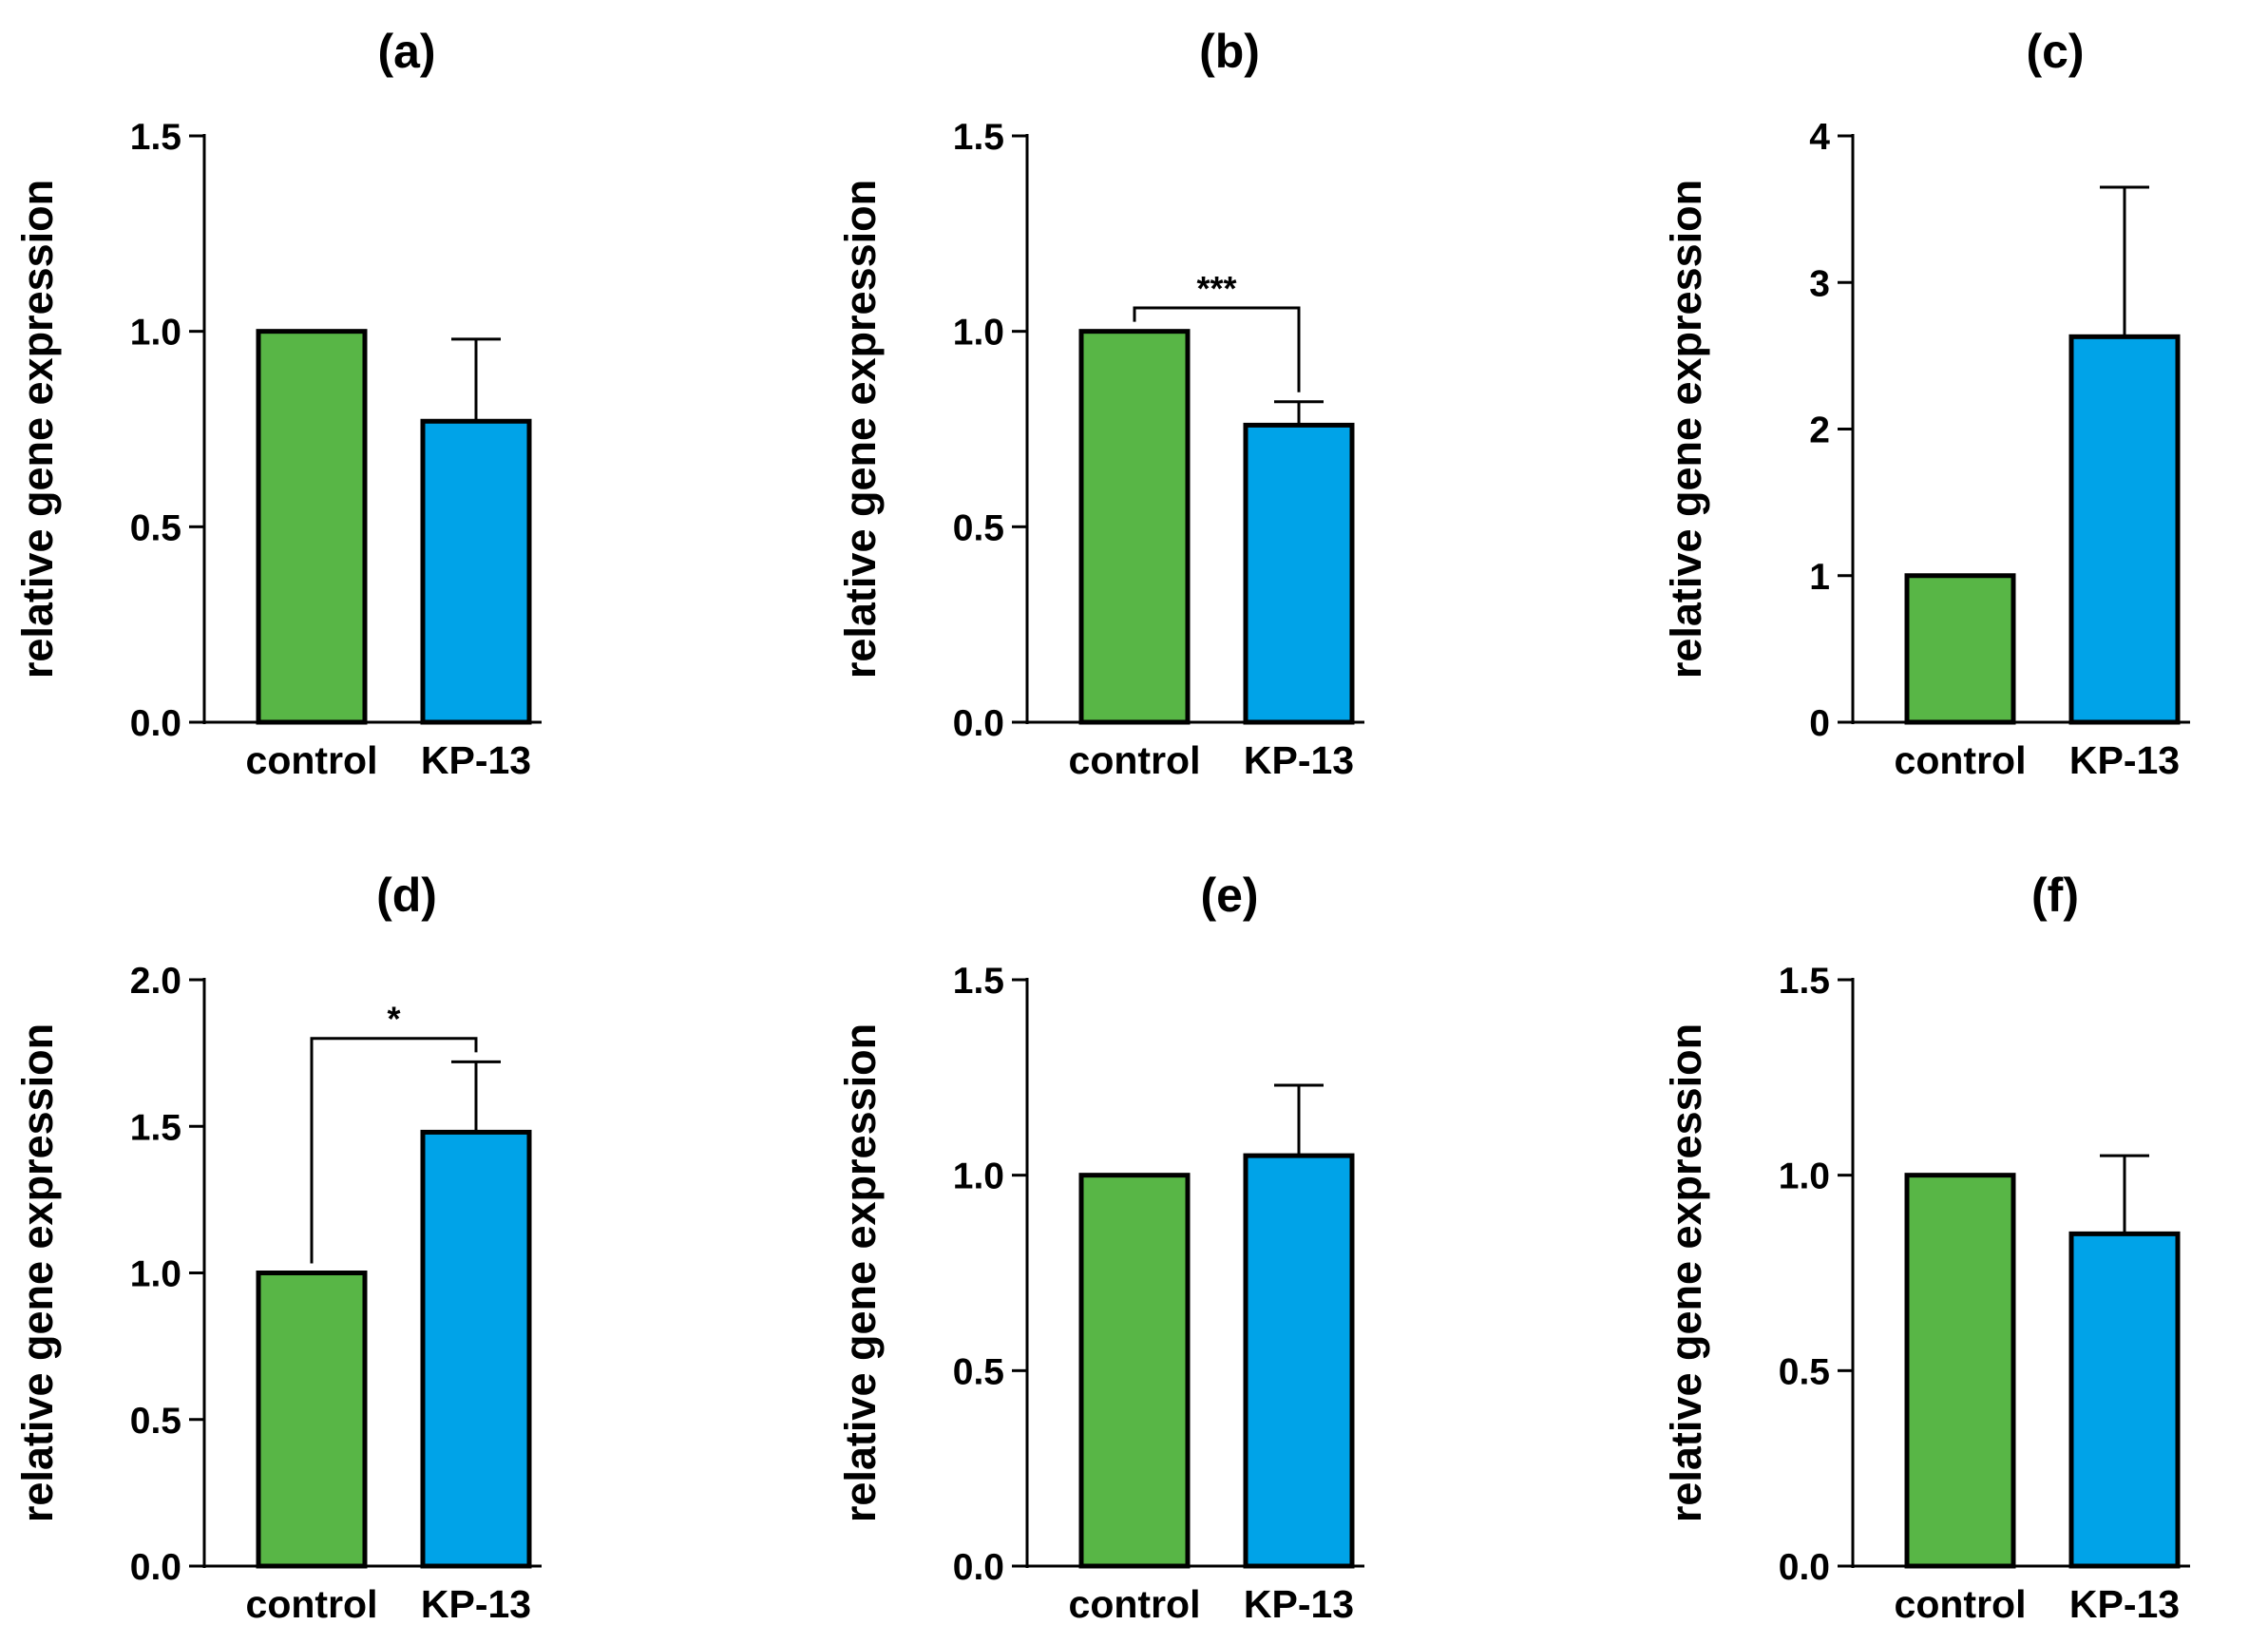 This screenshot has width=2268, height=1644. Describe the element at coordinates (1217, 330) in the screenshot. I see `panel-b-significance-bracket: ***` at that location.